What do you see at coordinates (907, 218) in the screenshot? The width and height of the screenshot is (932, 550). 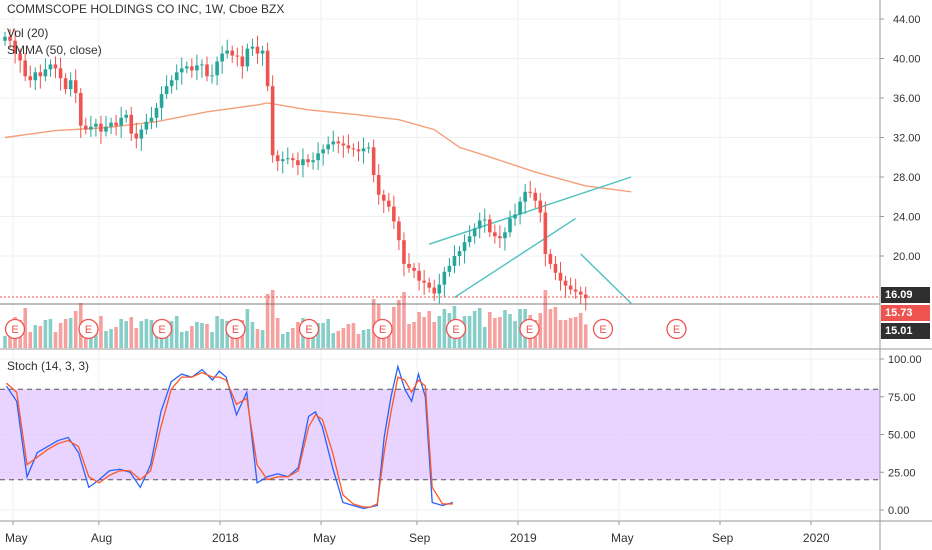 I see `price-tick-label: 24.00` at bounding box center [907, 218].